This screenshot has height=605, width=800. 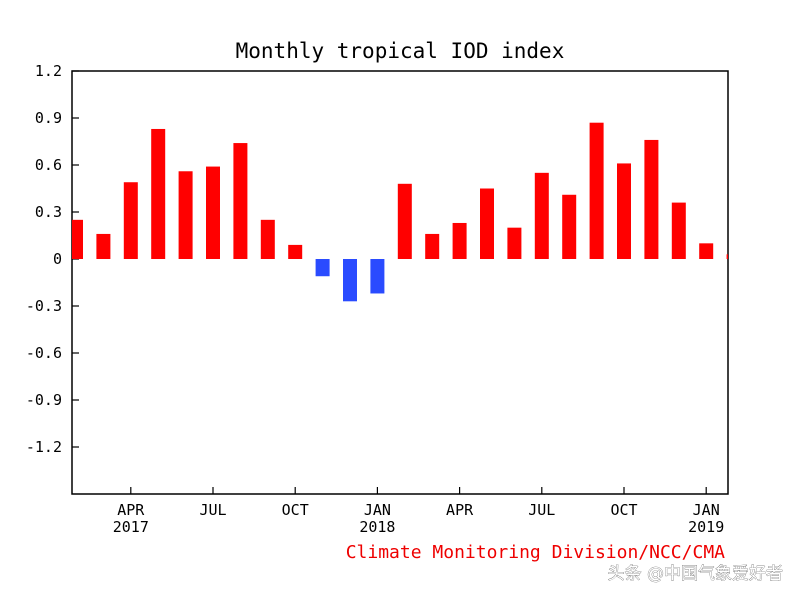 I want to click on y-tick-label: 0.3, so click(x=48, y=212).